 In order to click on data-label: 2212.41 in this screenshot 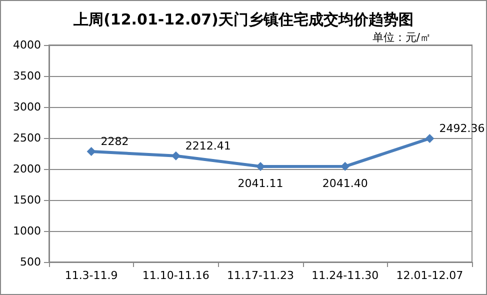, I will do `click(208, 145)`.